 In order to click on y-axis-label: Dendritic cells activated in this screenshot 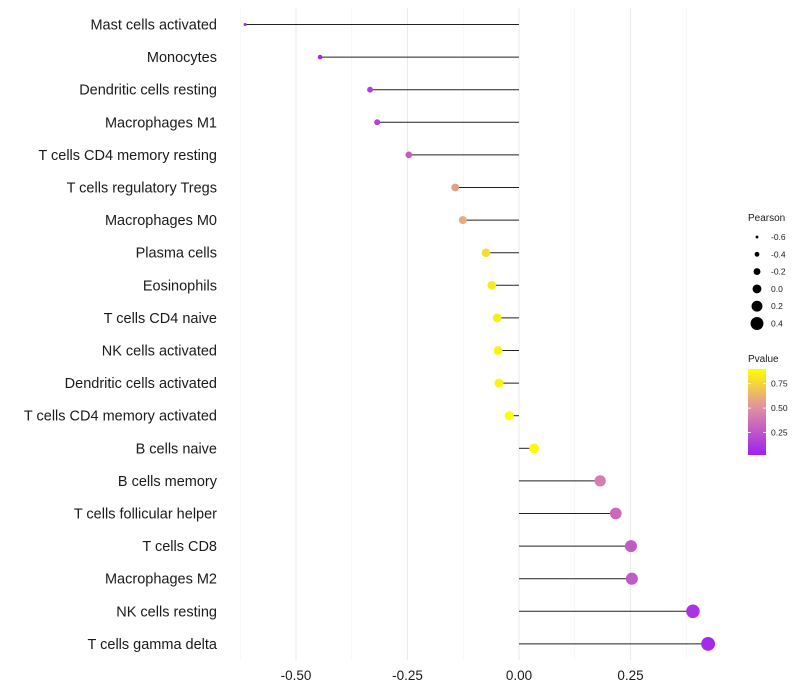, I will do `click(141, 384)`.